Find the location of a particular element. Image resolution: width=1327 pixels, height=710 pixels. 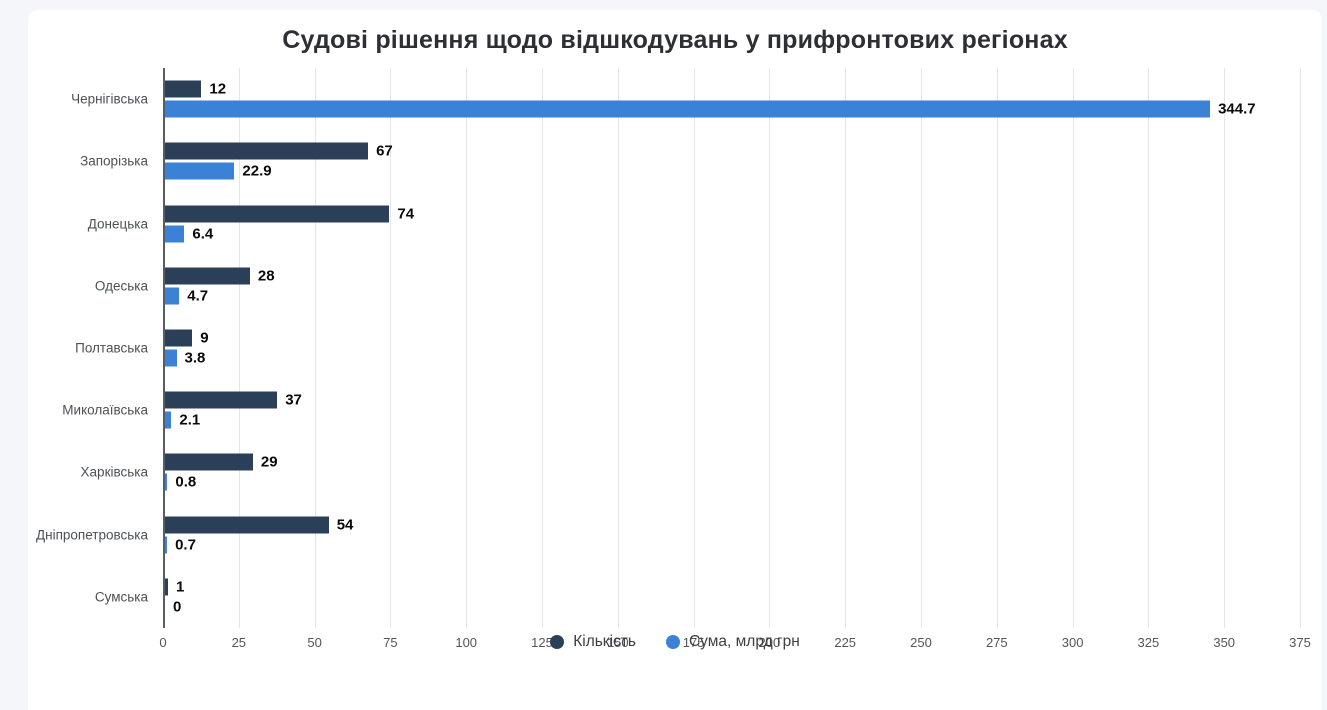

legend-item: Кількість is located at coordinates (593, 642).